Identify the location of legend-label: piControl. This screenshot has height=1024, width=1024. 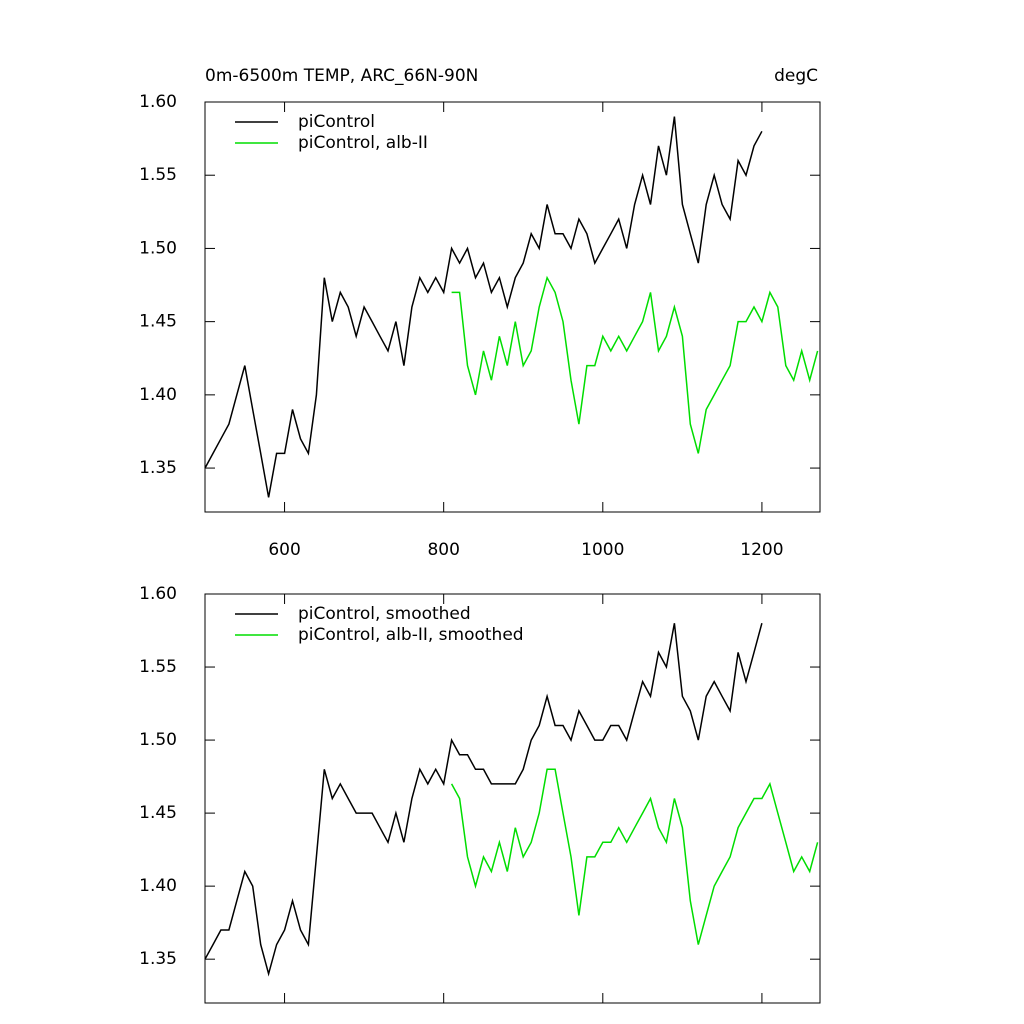
(336, 122).